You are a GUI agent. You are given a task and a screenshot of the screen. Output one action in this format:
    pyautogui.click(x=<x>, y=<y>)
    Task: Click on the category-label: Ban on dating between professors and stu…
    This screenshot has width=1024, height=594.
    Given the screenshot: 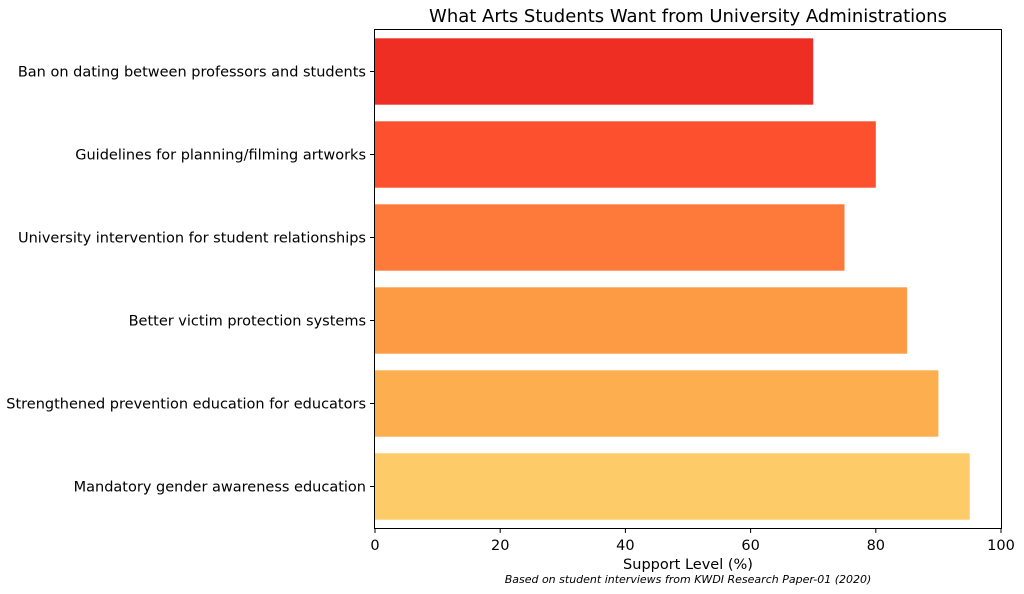 What is the action you would take?
    pyautogui.click(x=192, y=73)
    